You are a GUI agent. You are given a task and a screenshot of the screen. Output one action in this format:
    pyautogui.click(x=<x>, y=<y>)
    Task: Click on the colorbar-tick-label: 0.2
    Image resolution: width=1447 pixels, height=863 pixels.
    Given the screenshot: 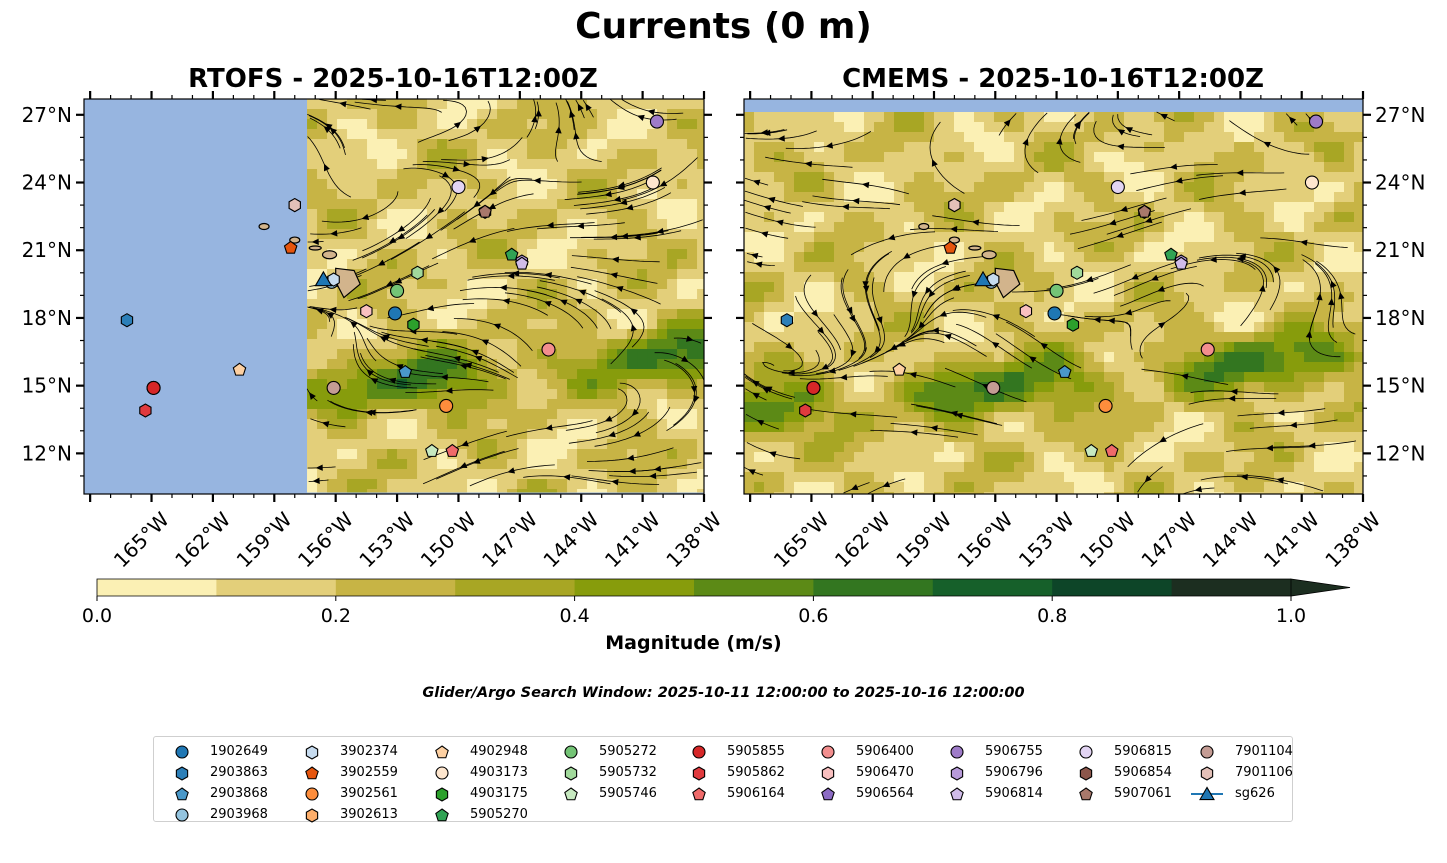 What is the action you would take?
    pyautogui.click(x=336, y=616)
    